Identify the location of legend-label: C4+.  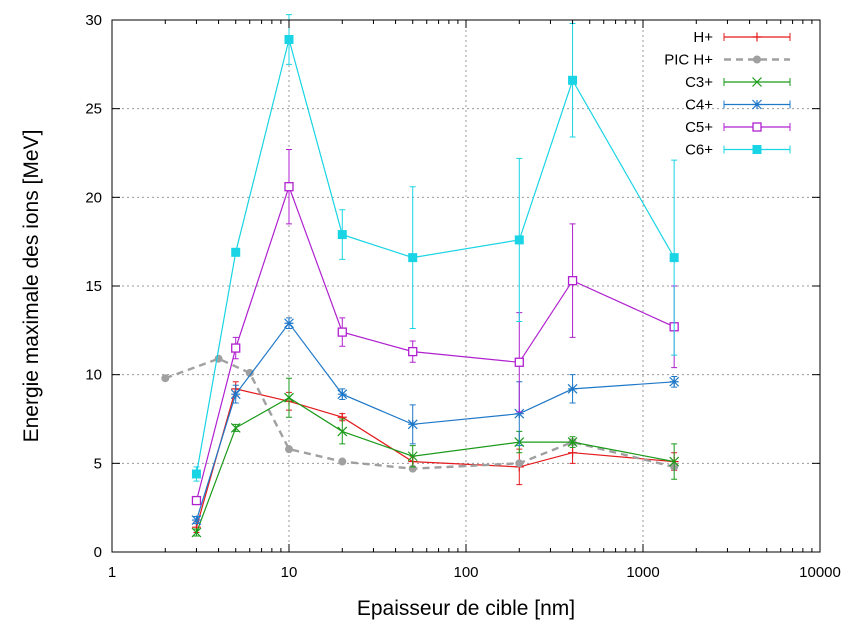
(699, 105).